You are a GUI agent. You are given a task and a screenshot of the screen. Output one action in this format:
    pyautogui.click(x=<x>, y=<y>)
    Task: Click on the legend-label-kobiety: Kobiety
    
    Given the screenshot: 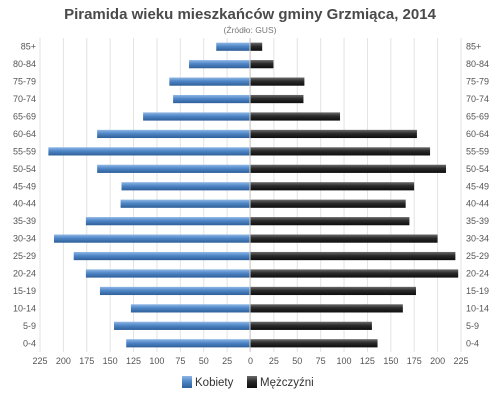 What is the action you would take?
    pyautogui.click(x=214, y=383)
    